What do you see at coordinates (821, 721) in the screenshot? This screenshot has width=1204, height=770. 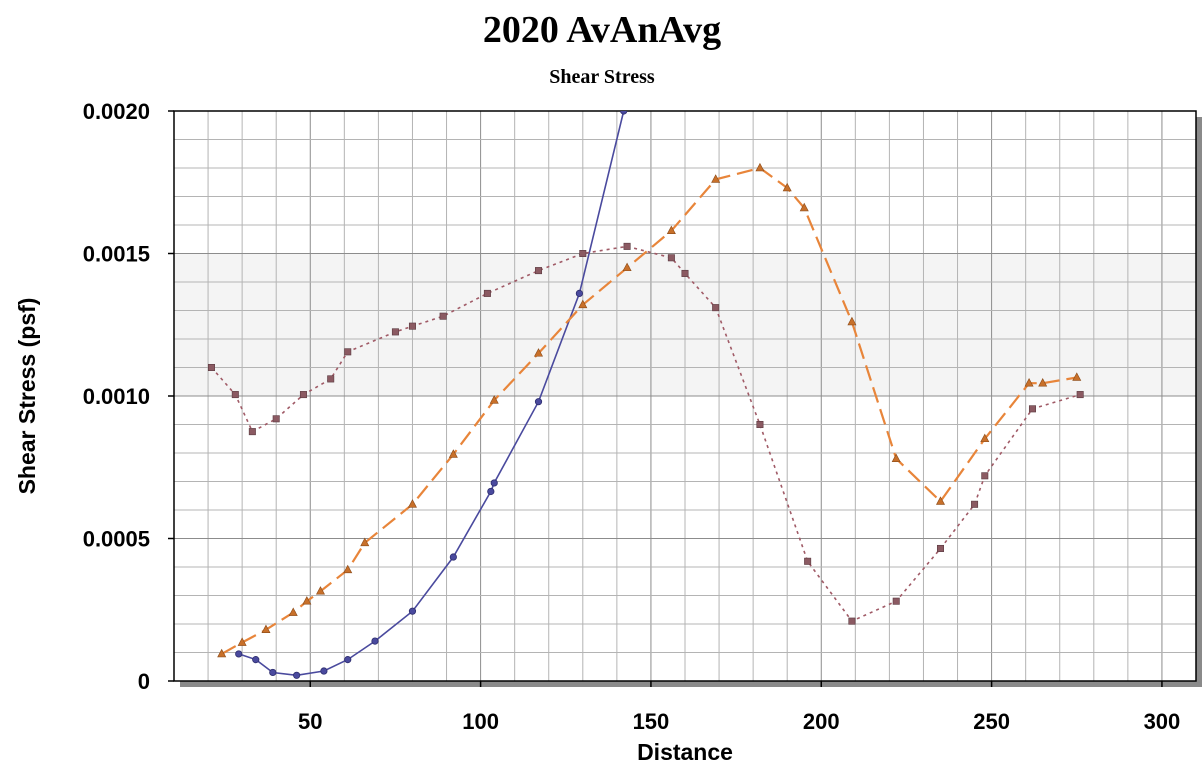 I see `x-tick-label: 200` at bounding box center [821, 721].